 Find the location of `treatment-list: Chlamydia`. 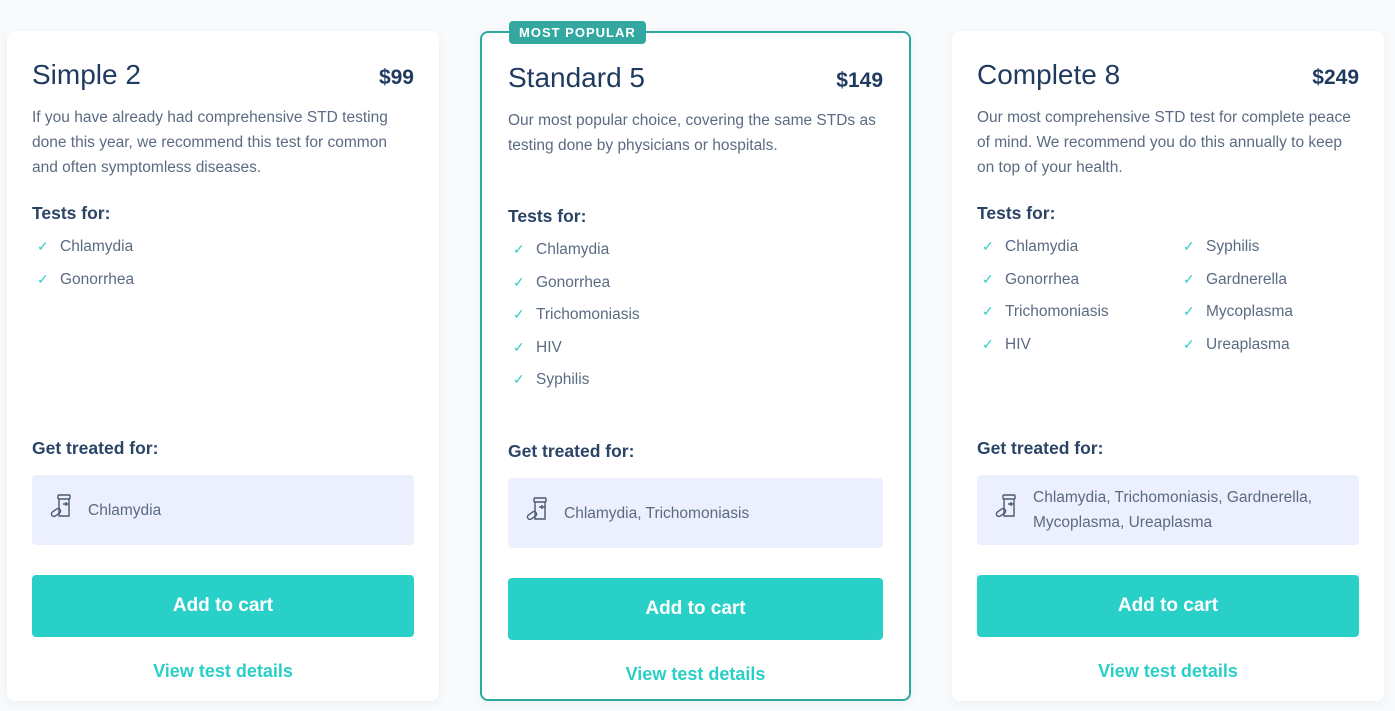

treatment-list: Chlamydia is located at coordinates (125, 510).